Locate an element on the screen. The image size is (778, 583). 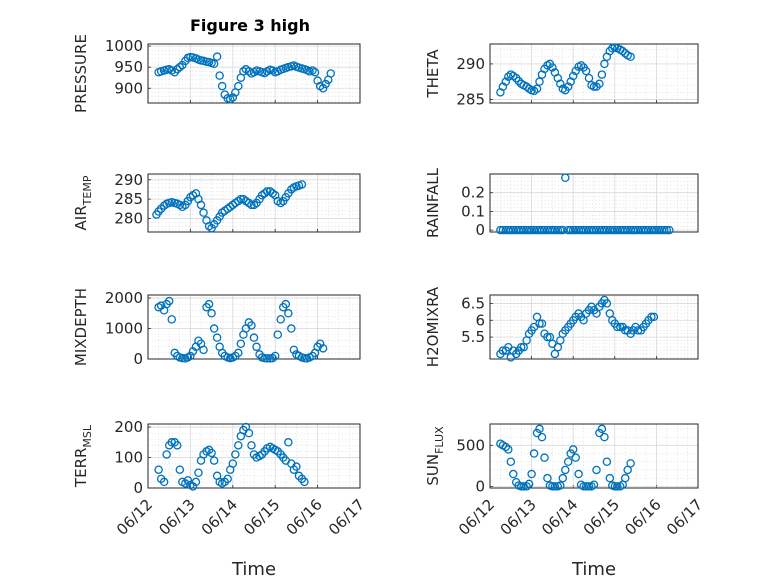
x-tick-label: 06/12 is located at coordinates (476, 517).